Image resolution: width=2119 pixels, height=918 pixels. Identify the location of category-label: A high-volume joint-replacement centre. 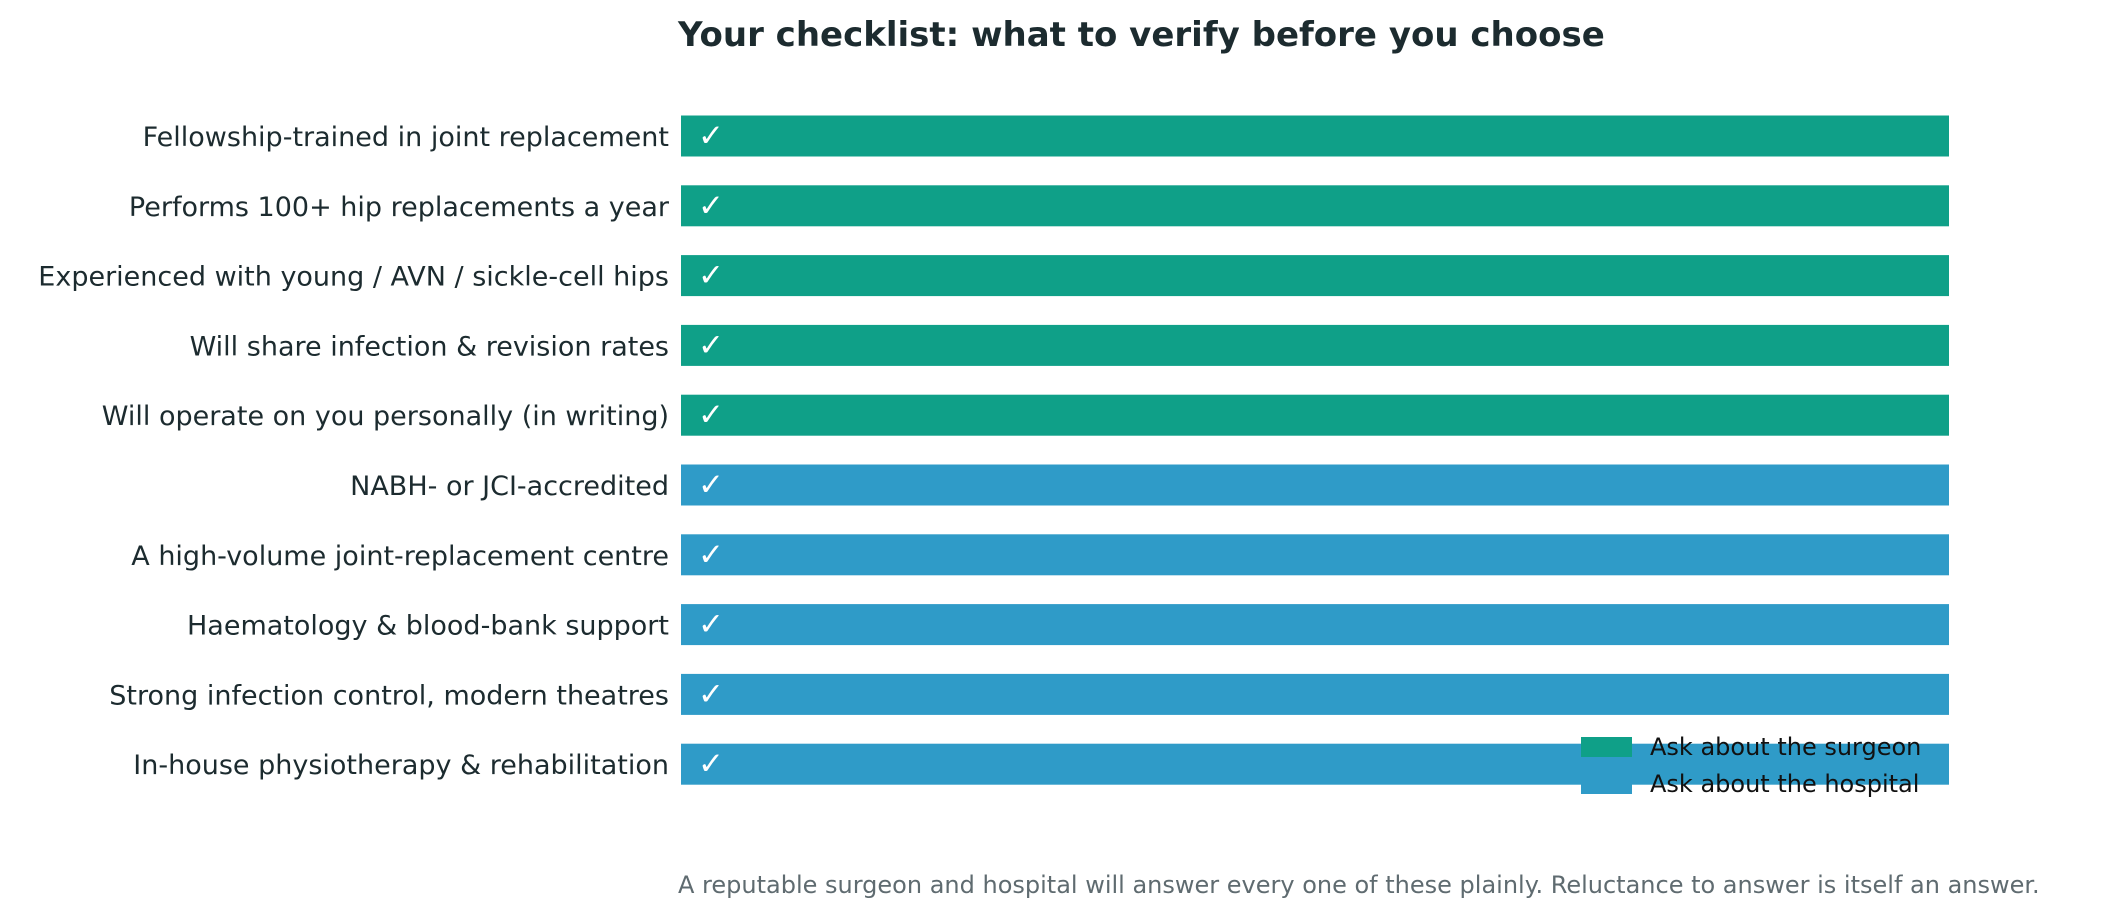
(400, 556).